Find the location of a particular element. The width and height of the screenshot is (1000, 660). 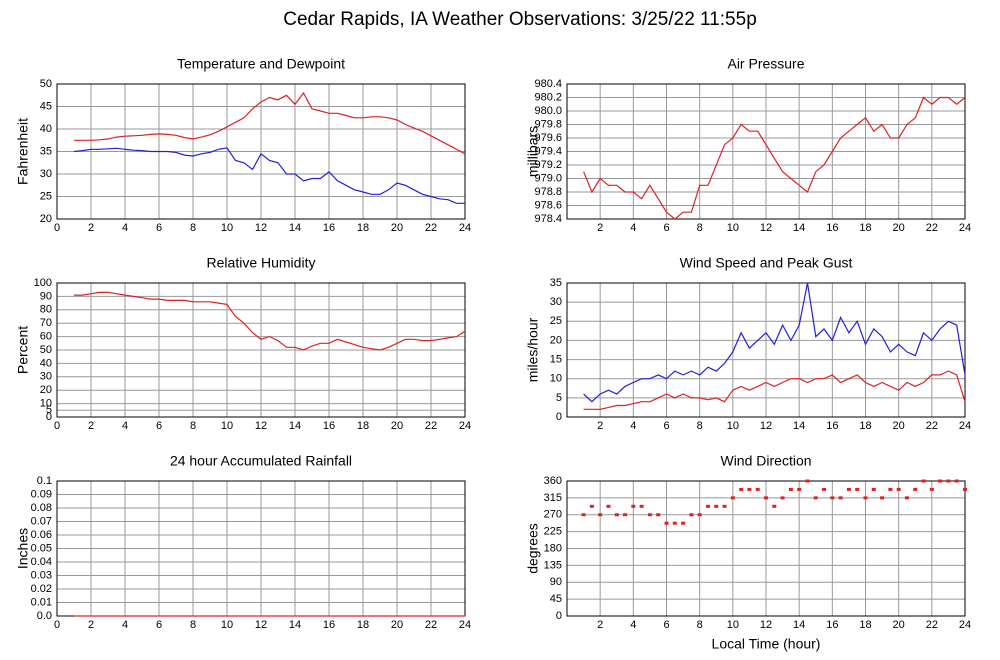

y-axis-label: Inches is located at coordinates (23, 548).